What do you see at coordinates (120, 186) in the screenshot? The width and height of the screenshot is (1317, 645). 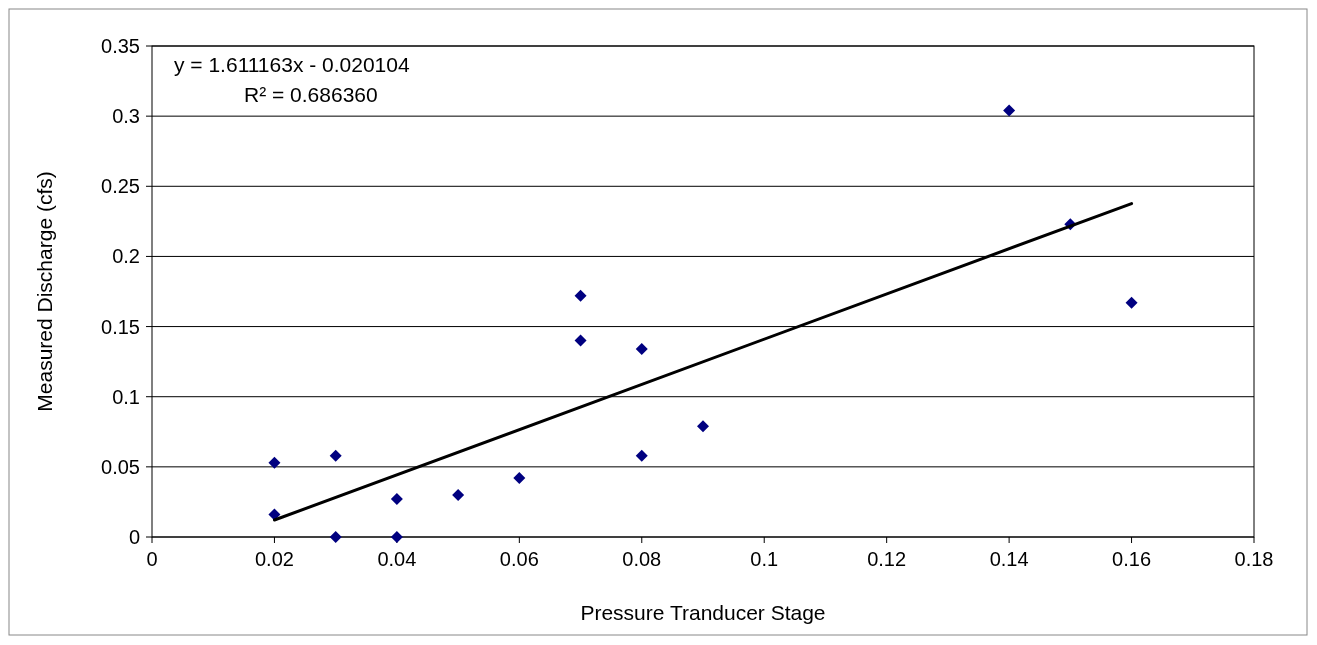 I see `y-tick-label: 0.25` at bounding box center [120, 186].